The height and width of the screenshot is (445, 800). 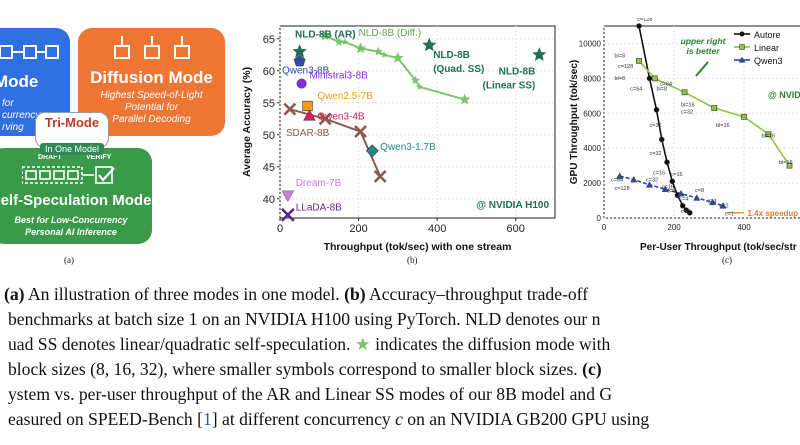 What do you see at coordinates (151, 95) in the screenshot?
I see `sub-line: Highest Speed-of-Light` at bounding box center [151, 95].